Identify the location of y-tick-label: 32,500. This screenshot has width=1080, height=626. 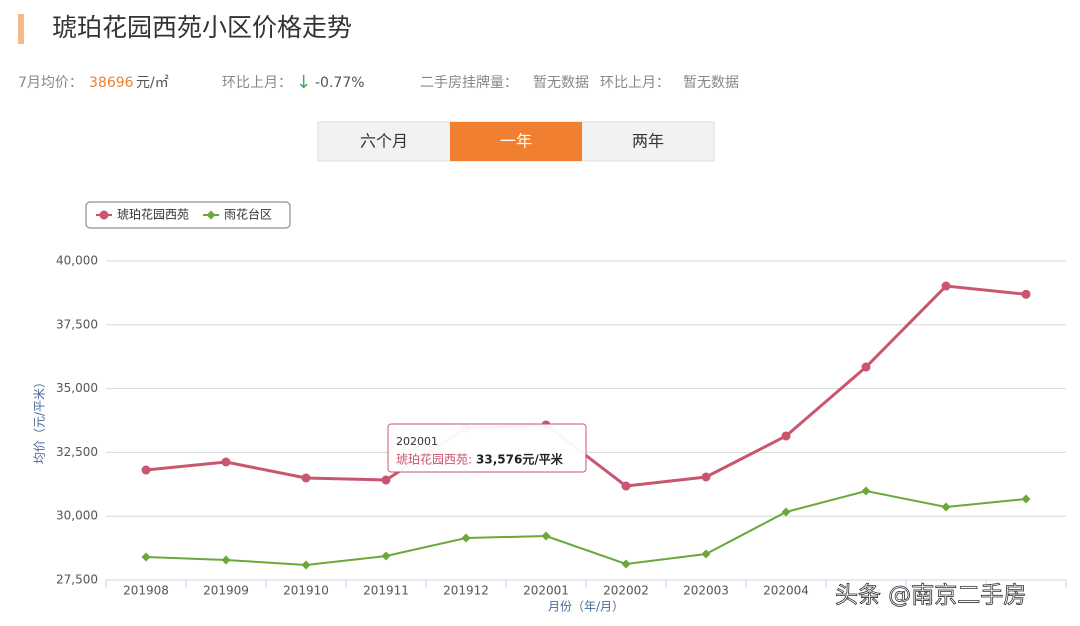
(77, 452).